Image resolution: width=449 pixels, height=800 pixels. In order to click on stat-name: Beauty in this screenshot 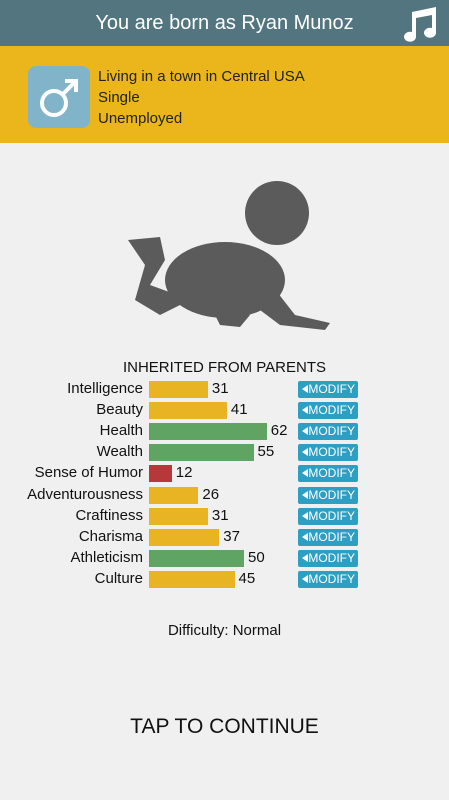, I will do `click(119, 410)`.